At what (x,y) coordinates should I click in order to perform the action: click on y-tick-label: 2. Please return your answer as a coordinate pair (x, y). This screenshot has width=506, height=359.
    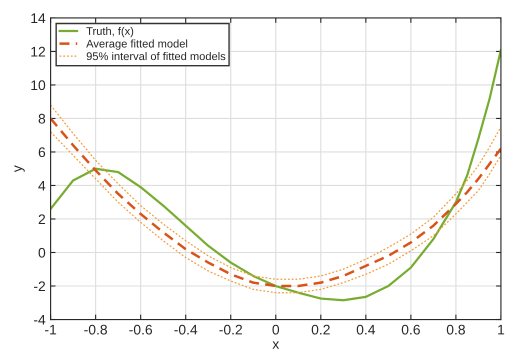
    Looking at the image, I should click on (42, 219).